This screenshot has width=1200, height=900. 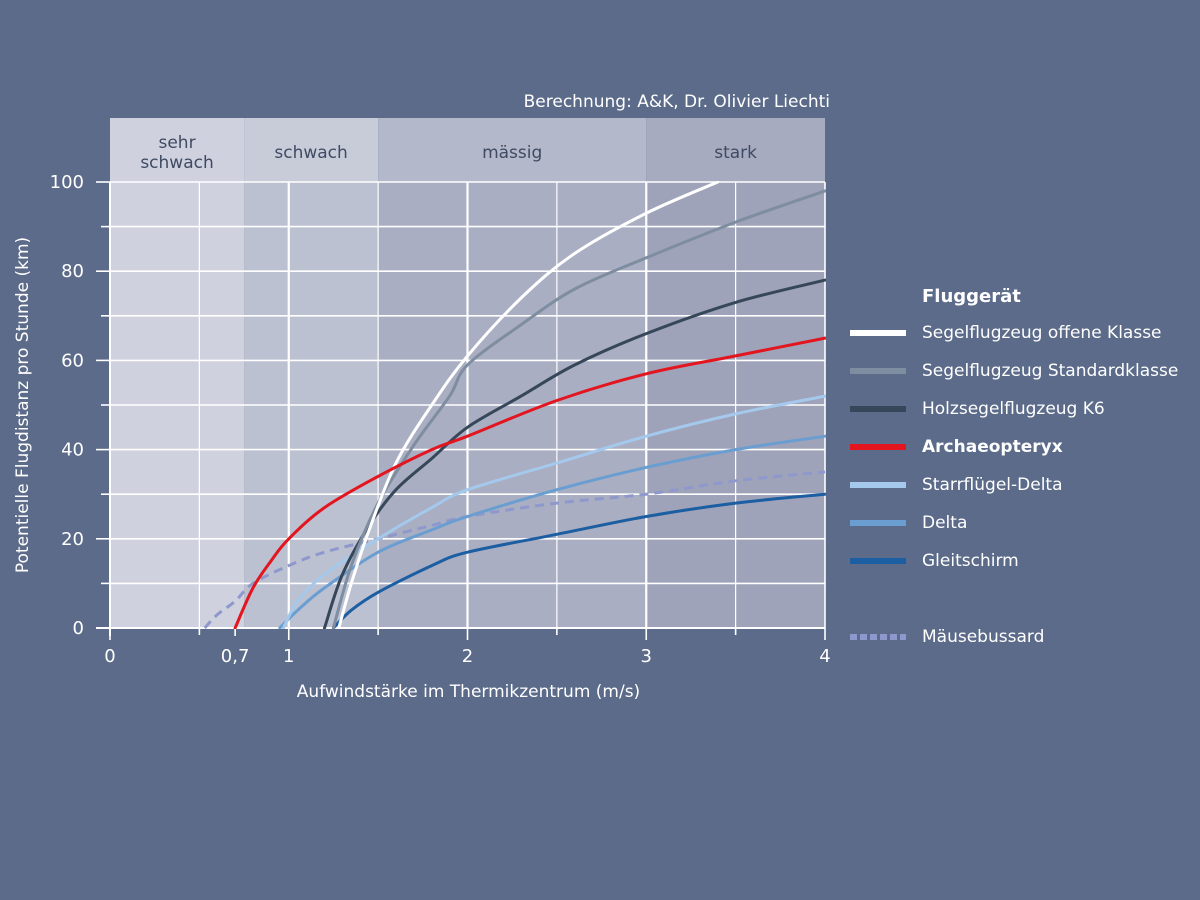 I want to click on x-tick-label-0: 0, so click(x=109, y=656).